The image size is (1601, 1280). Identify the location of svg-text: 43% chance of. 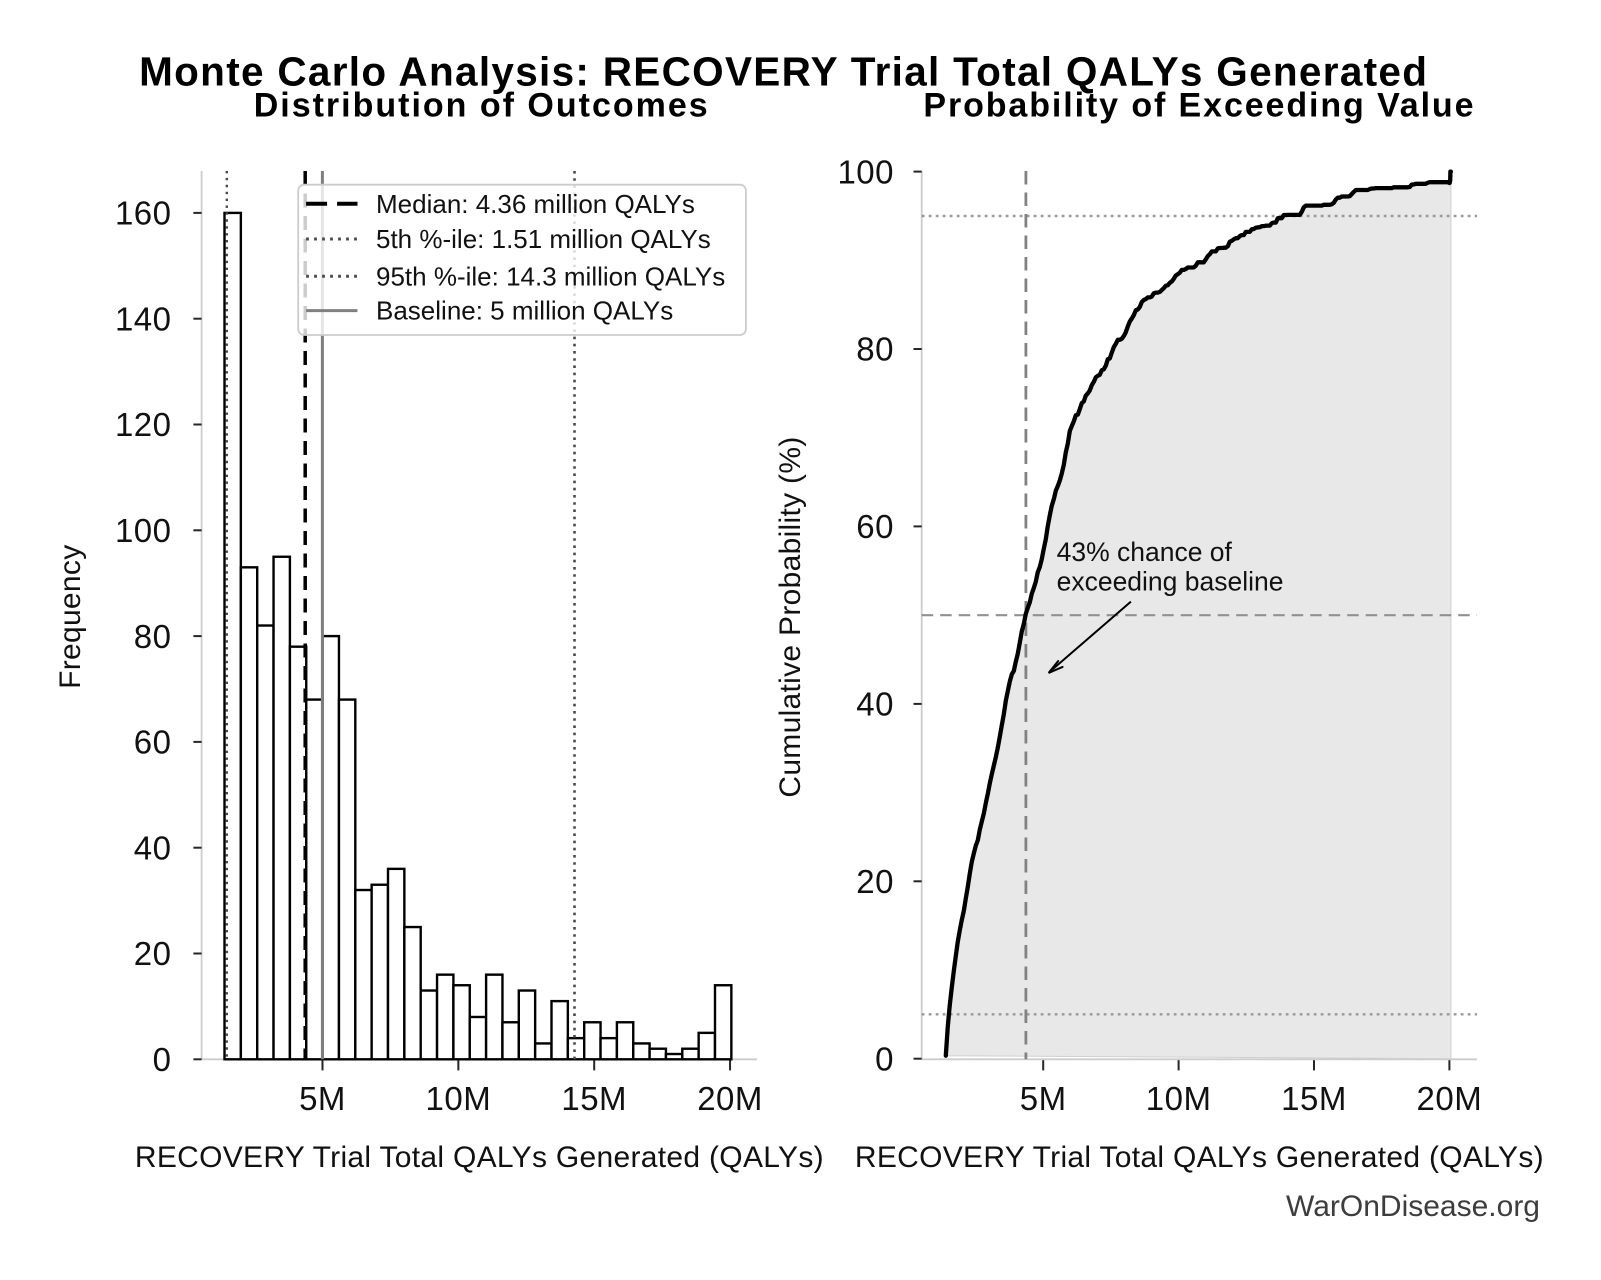
(1145, 552).